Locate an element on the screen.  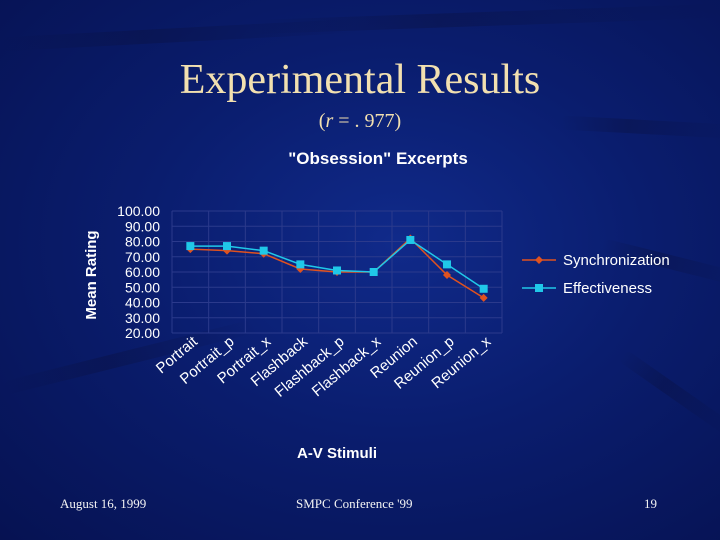
y-axis-label: Mean Rating is located at coordinates (91, 274).